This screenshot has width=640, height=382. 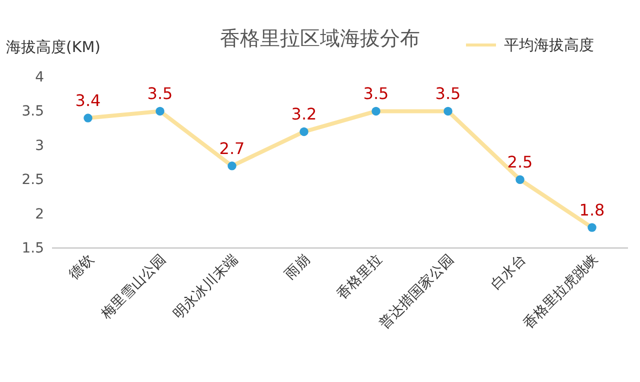 What do you see at coordinates (320, 38) in the screenshot?
I see `chart-title: 香格里拉区域海拔分布` at bounding box center [320, 38].